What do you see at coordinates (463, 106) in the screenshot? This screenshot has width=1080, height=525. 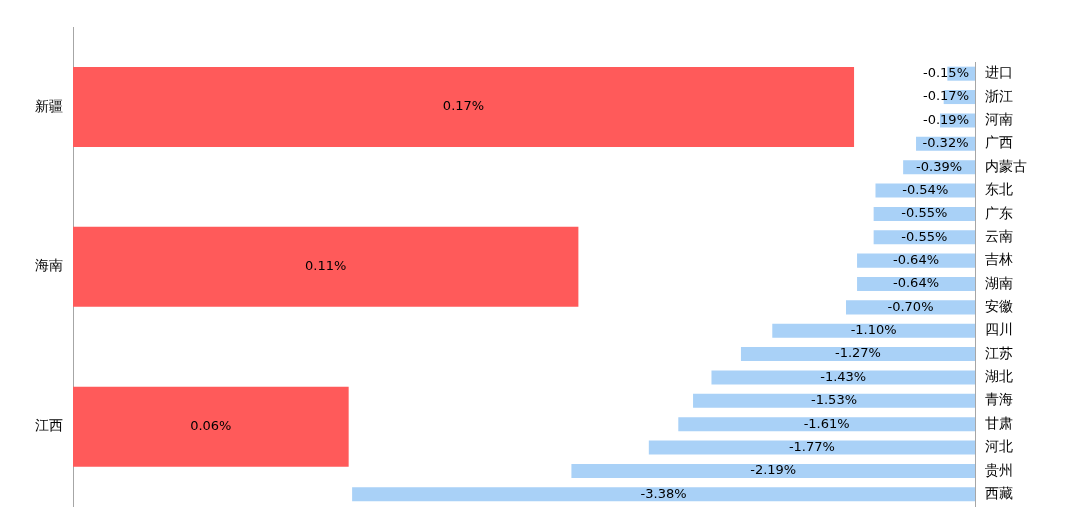 I see `data-label: 0.17%` at bounding box center [463, 106].